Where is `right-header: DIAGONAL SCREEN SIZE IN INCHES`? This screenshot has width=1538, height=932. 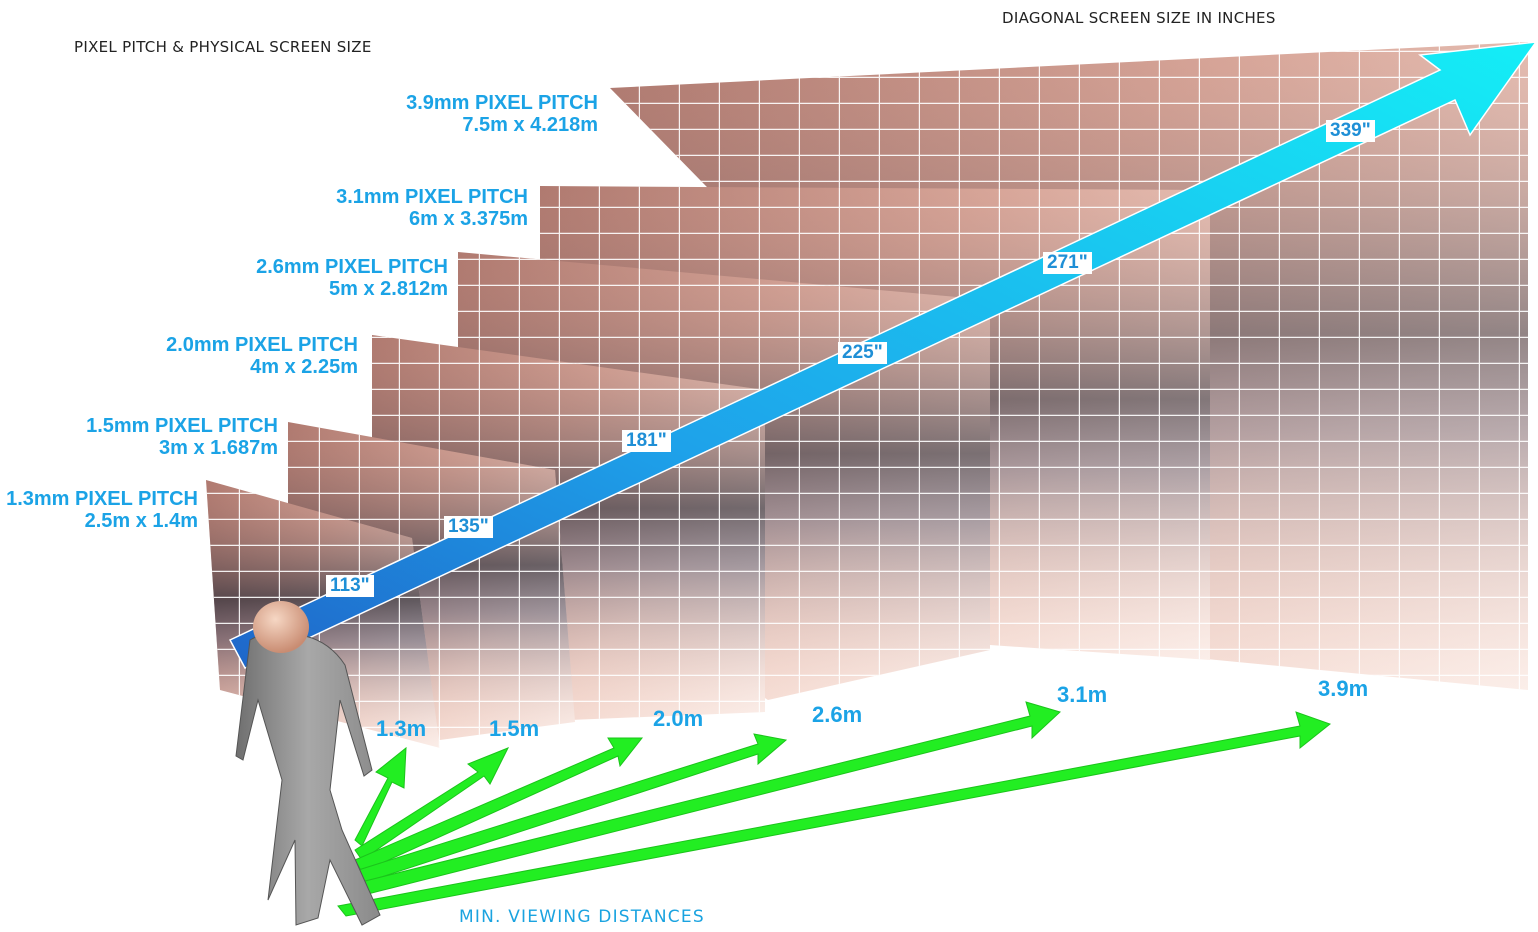
right-header: DIAGONAL SCREEN SIZE IN INCHES is located at coordinates (1139, 18).